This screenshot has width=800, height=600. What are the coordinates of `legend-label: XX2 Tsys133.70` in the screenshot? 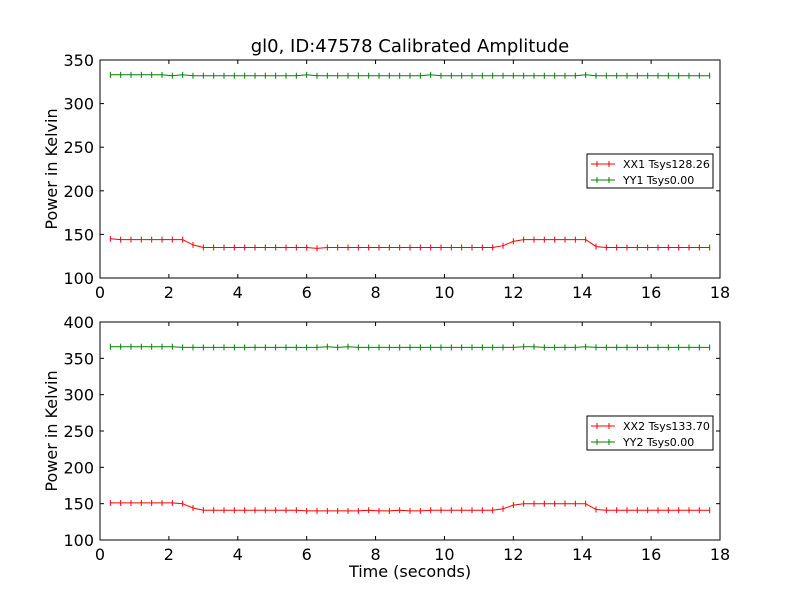 It's located at (666, 426).